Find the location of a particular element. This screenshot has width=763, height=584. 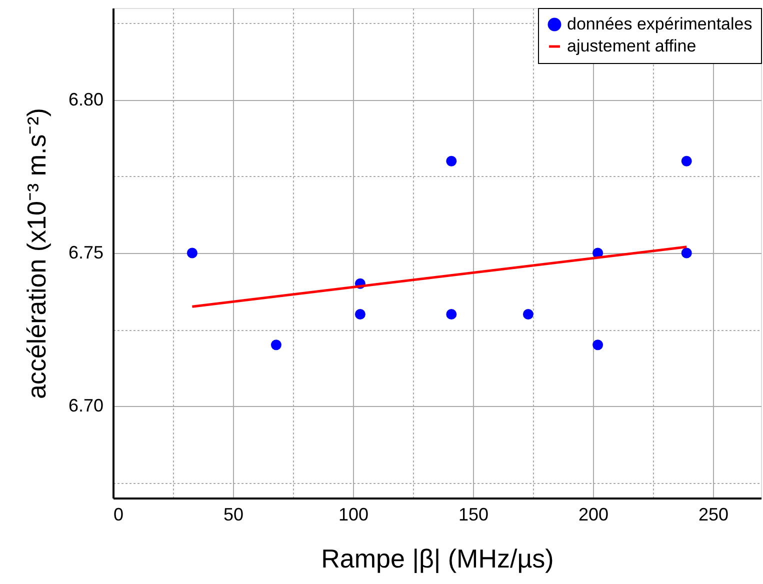

legend-label: données expérimentales is located at coordinates (659, 24).